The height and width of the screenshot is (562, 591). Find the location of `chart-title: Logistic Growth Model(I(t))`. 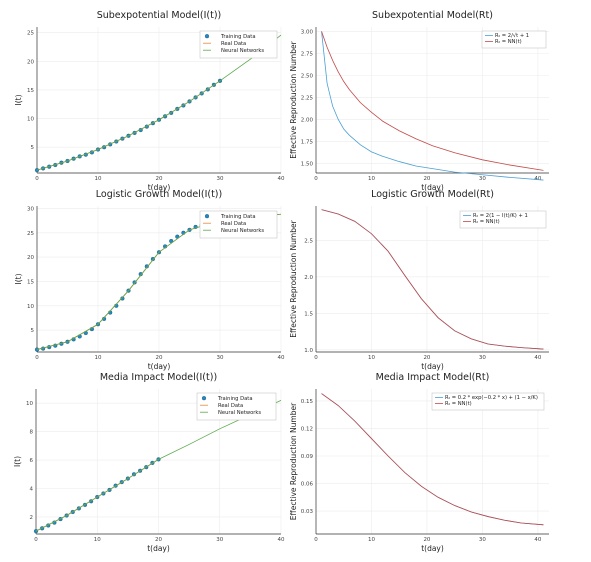

chart-title: Logistic Growth Model(I(t)) is located at coordinates (159, 194).